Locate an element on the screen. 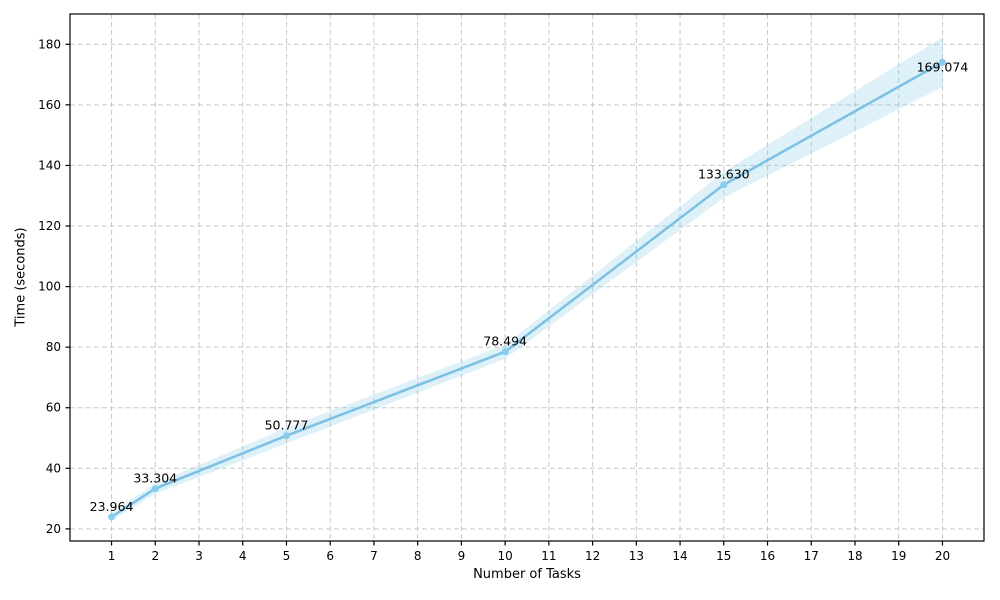 This screenshot has height=600, width=1000. x-tick-label: 1 is located at coordinates (112, 556).